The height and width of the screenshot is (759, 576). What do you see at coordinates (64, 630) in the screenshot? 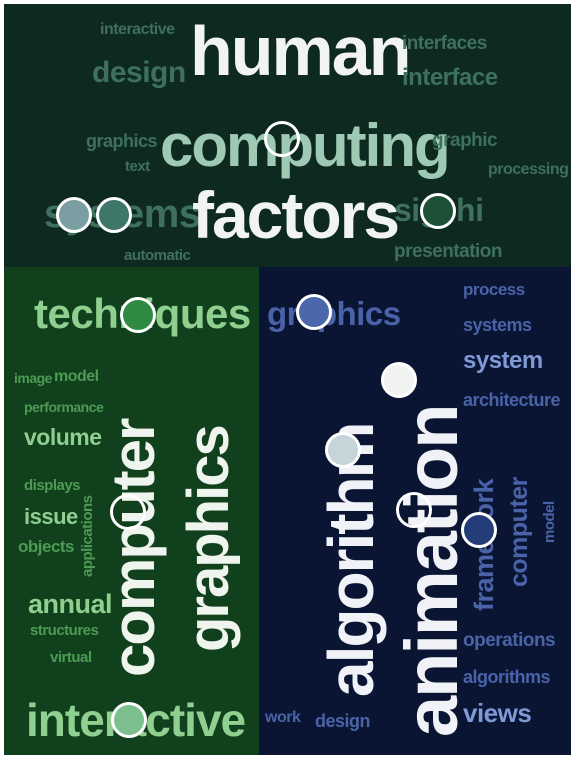
I see `word-structures: structures` at bounding box center [64, 630].